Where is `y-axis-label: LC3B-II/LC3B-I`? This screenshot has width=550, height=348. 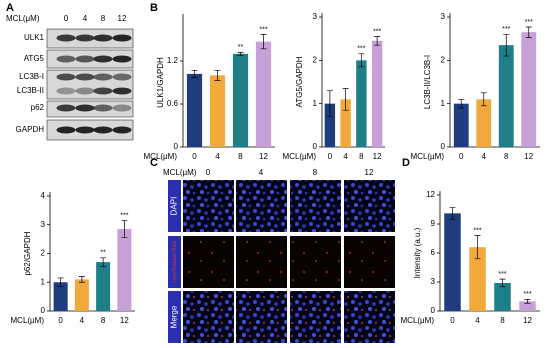 y-axis-label: LC3B-II/LC3B-I is located at coordinates (427, 82).